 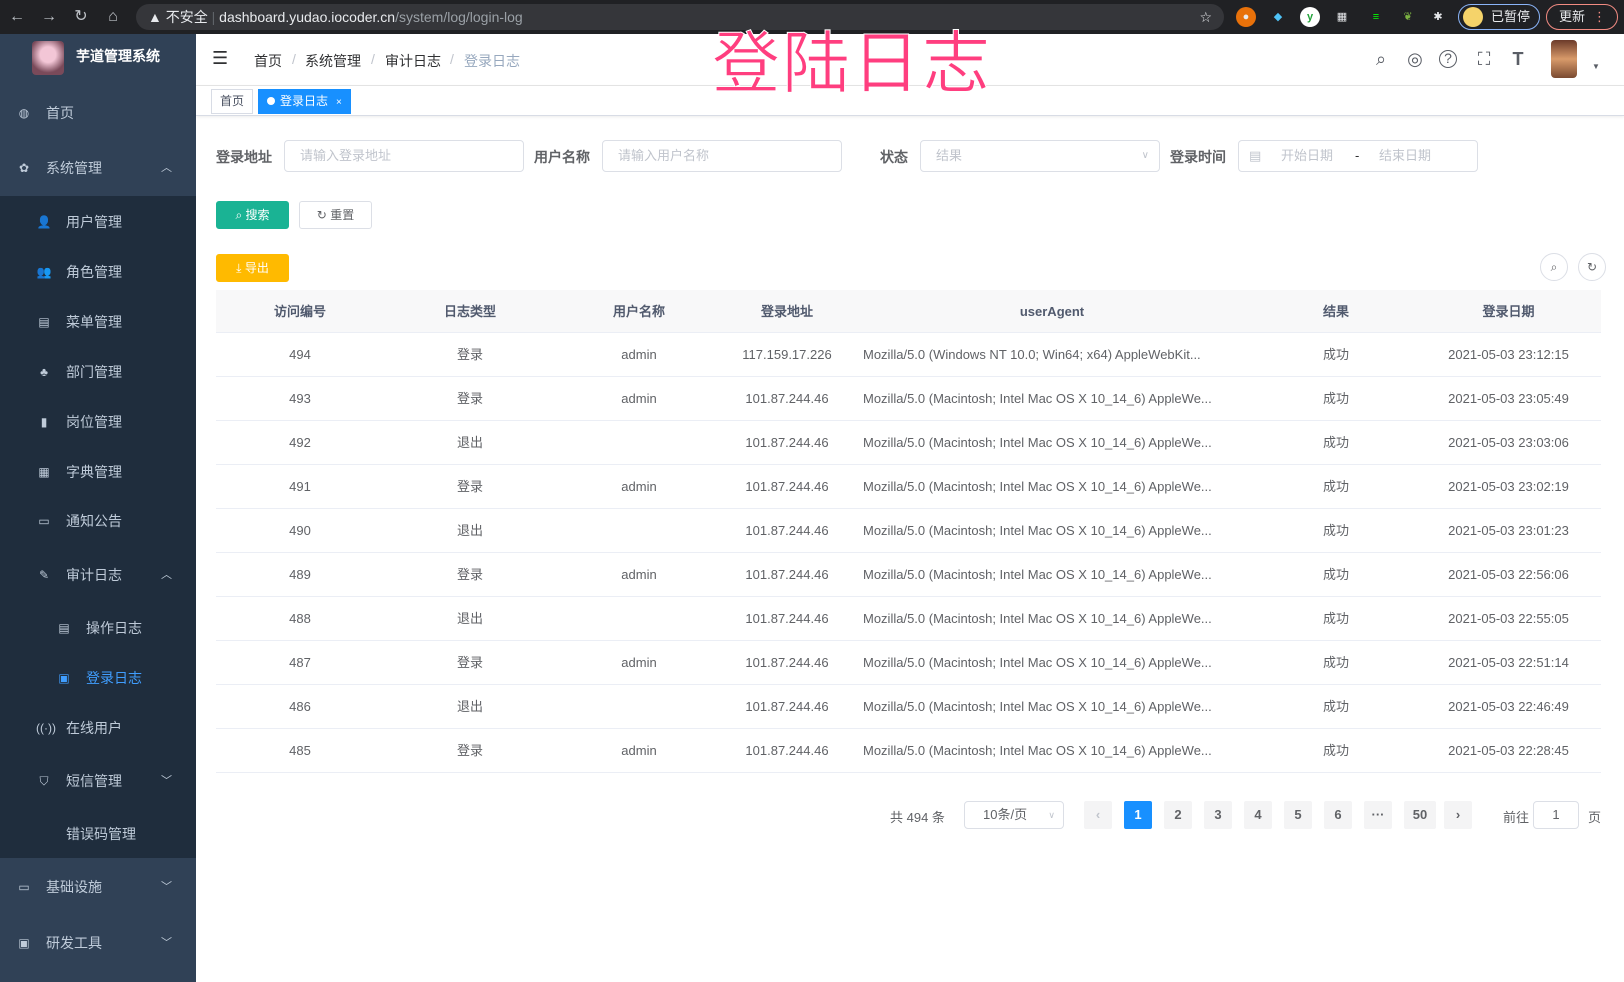 I want to click on caret-down-icon: ▼, so click(x=1596, y=66).